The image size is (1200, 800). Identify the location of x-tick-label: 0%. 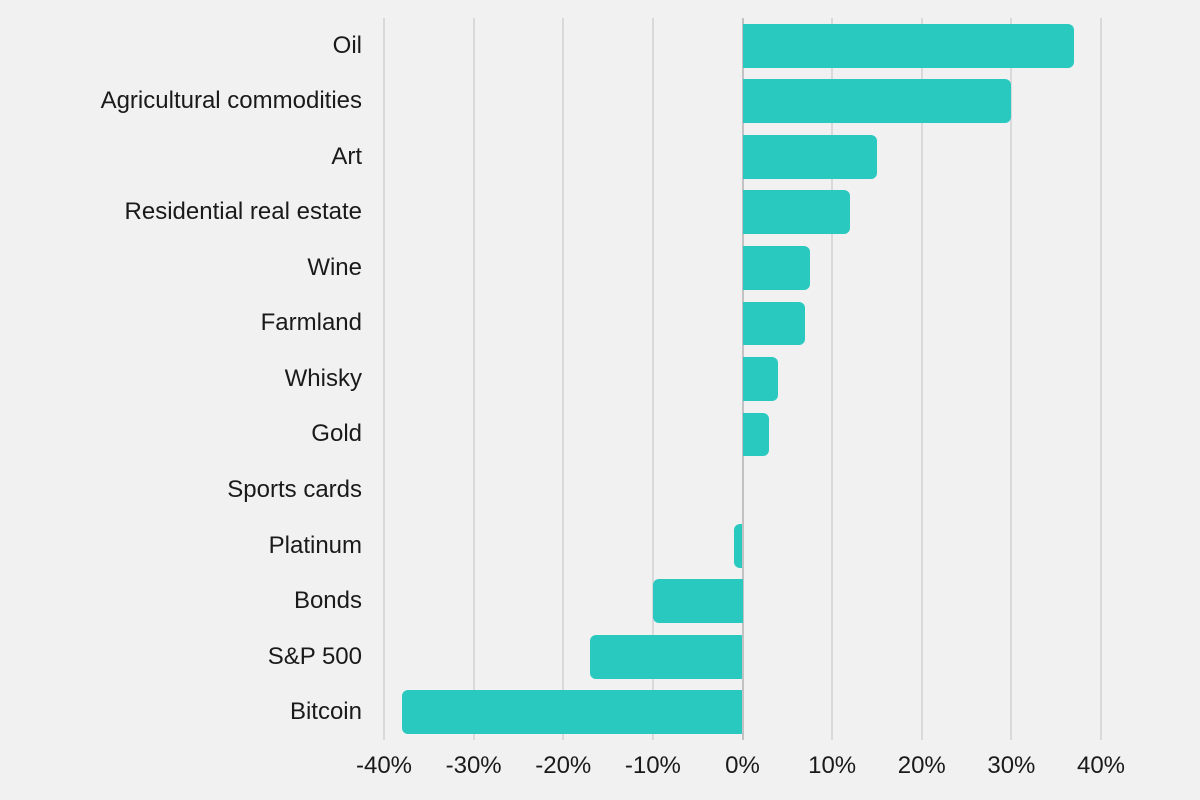
(742, 765).